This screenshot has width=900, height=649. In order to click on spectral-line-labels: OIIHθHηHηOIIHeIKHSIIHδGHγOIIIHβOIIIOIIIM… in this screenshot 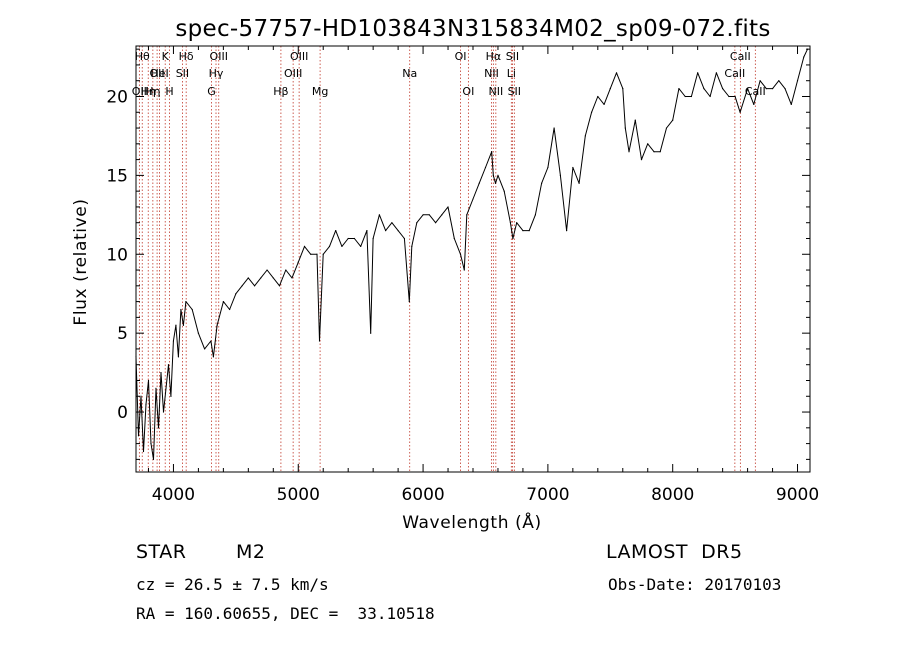, I will do `click(449, 74)`.